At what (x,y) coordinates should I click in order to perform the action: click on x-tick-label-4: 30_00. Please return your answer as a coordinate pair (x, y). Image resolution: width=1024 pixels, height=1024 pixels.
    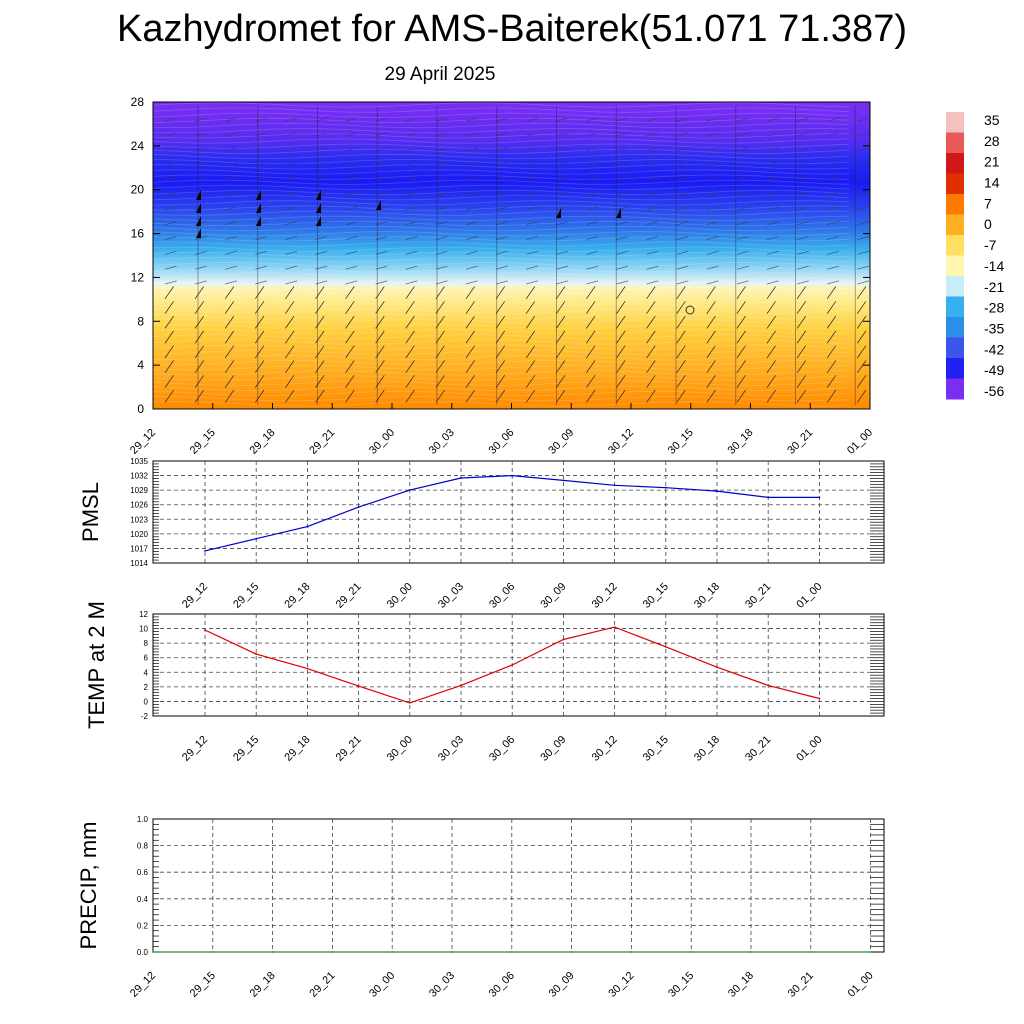
    Looking at the image, I should click on (382, 442).